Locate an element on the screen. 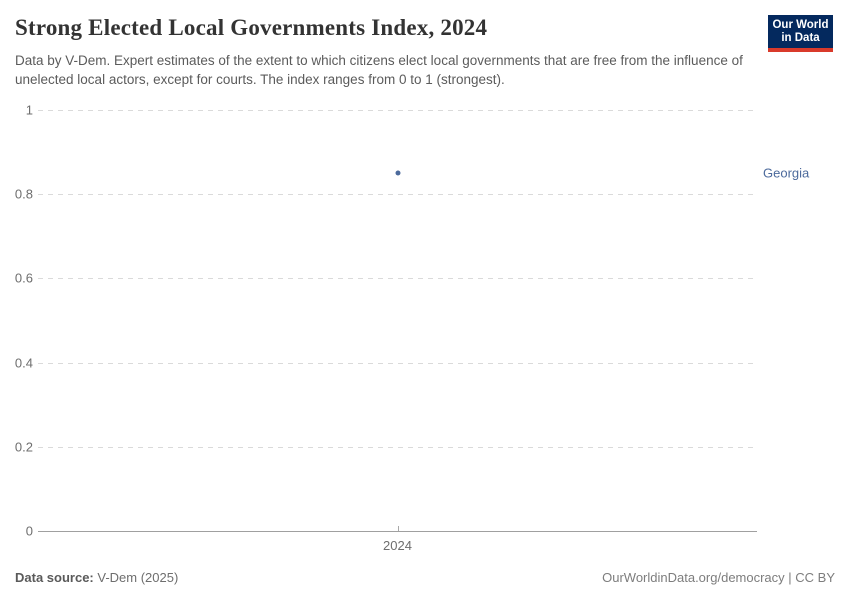 The height and width of the screenshot is (600, 850). y-tick-label-0: 0 is located at coordinates (29, 531).